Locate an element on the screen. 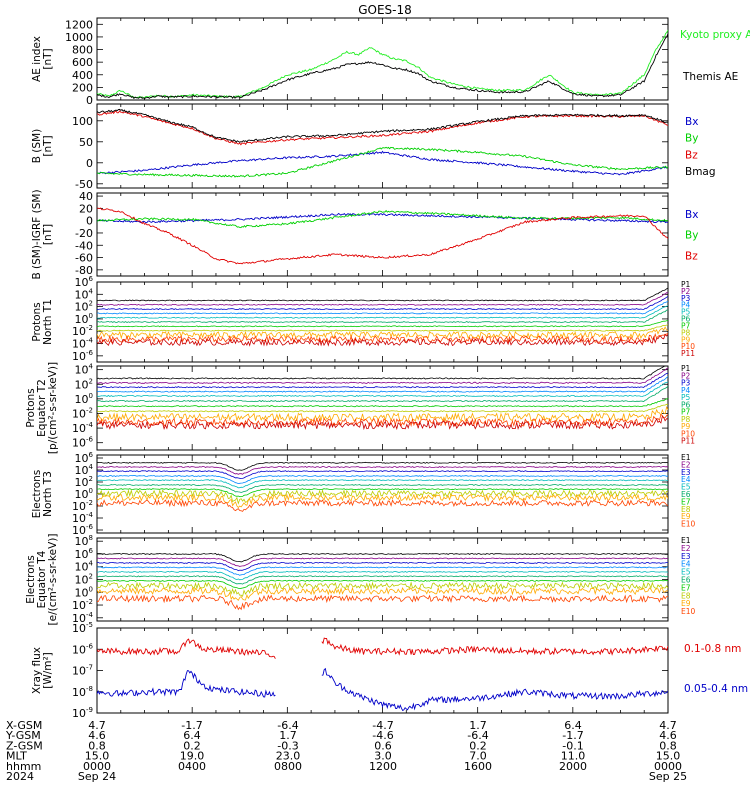 The width and height of the screenshot is (750, 800). y-tick-label: 10⁻⁷ is located at coordinates (82, 671).